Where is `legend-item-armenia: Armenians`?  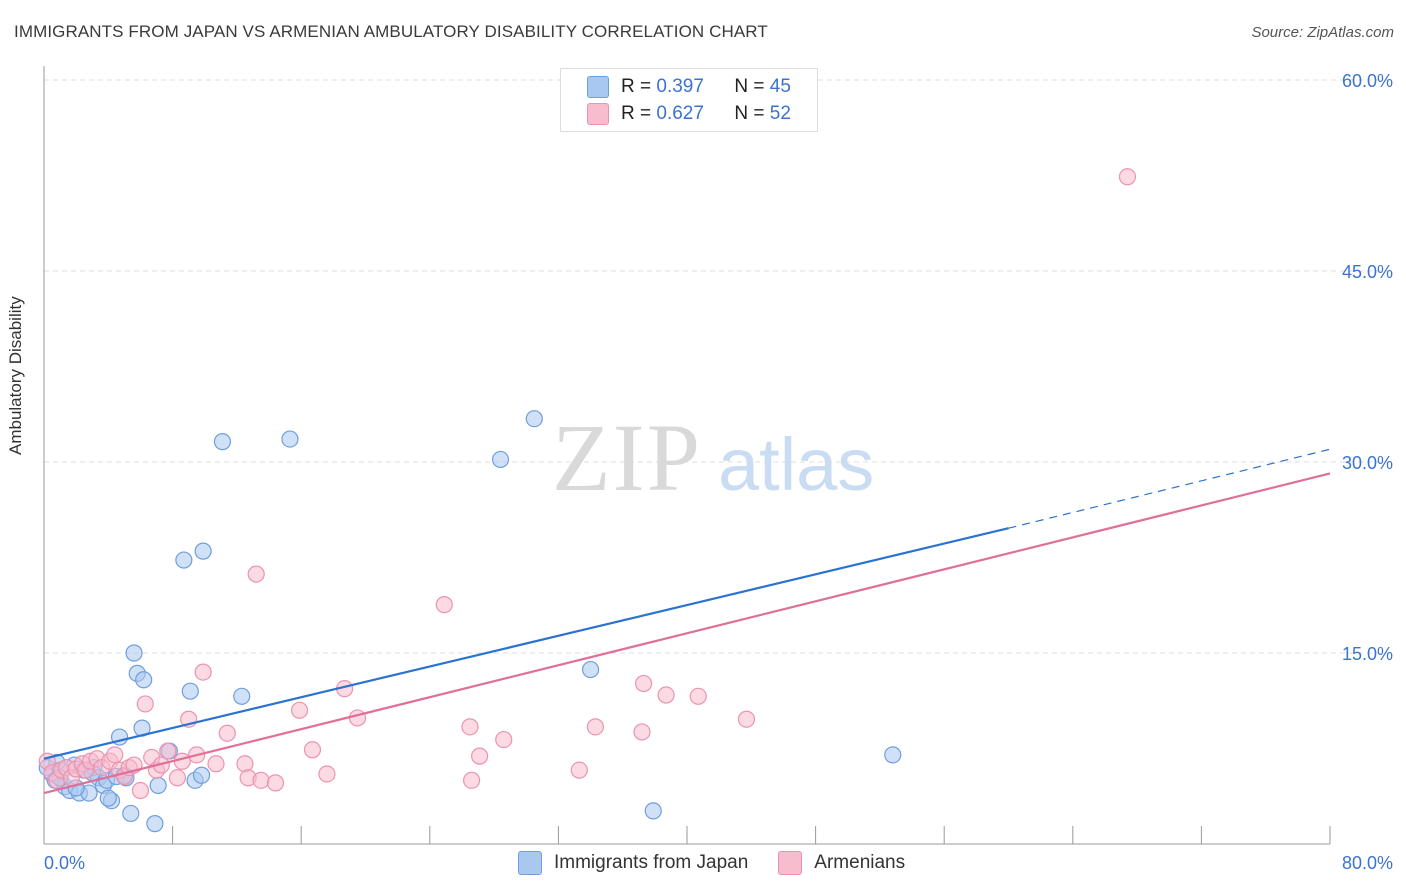
legend-item-armenia: Armenians is located at coordinates (841, 863).